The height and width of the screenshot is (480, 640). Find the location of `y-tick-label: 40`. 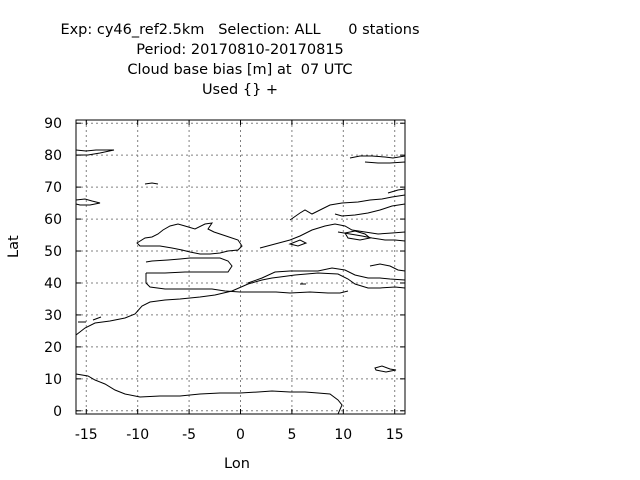

y-tick-label: 40 is located at coordinates (53, 284).